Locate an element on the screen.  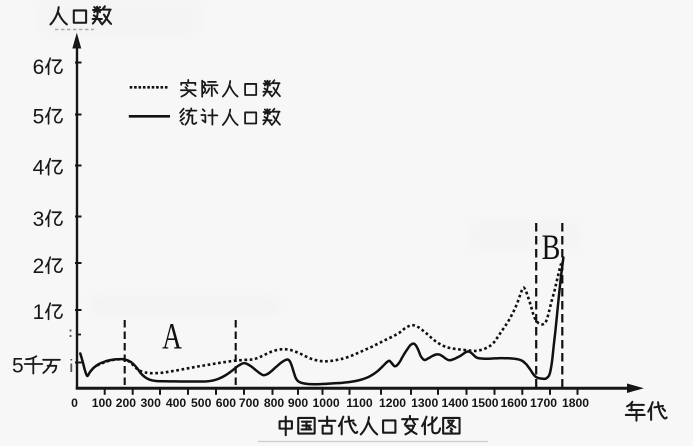
svg-text: 0 is located at coordinates (74, 403).